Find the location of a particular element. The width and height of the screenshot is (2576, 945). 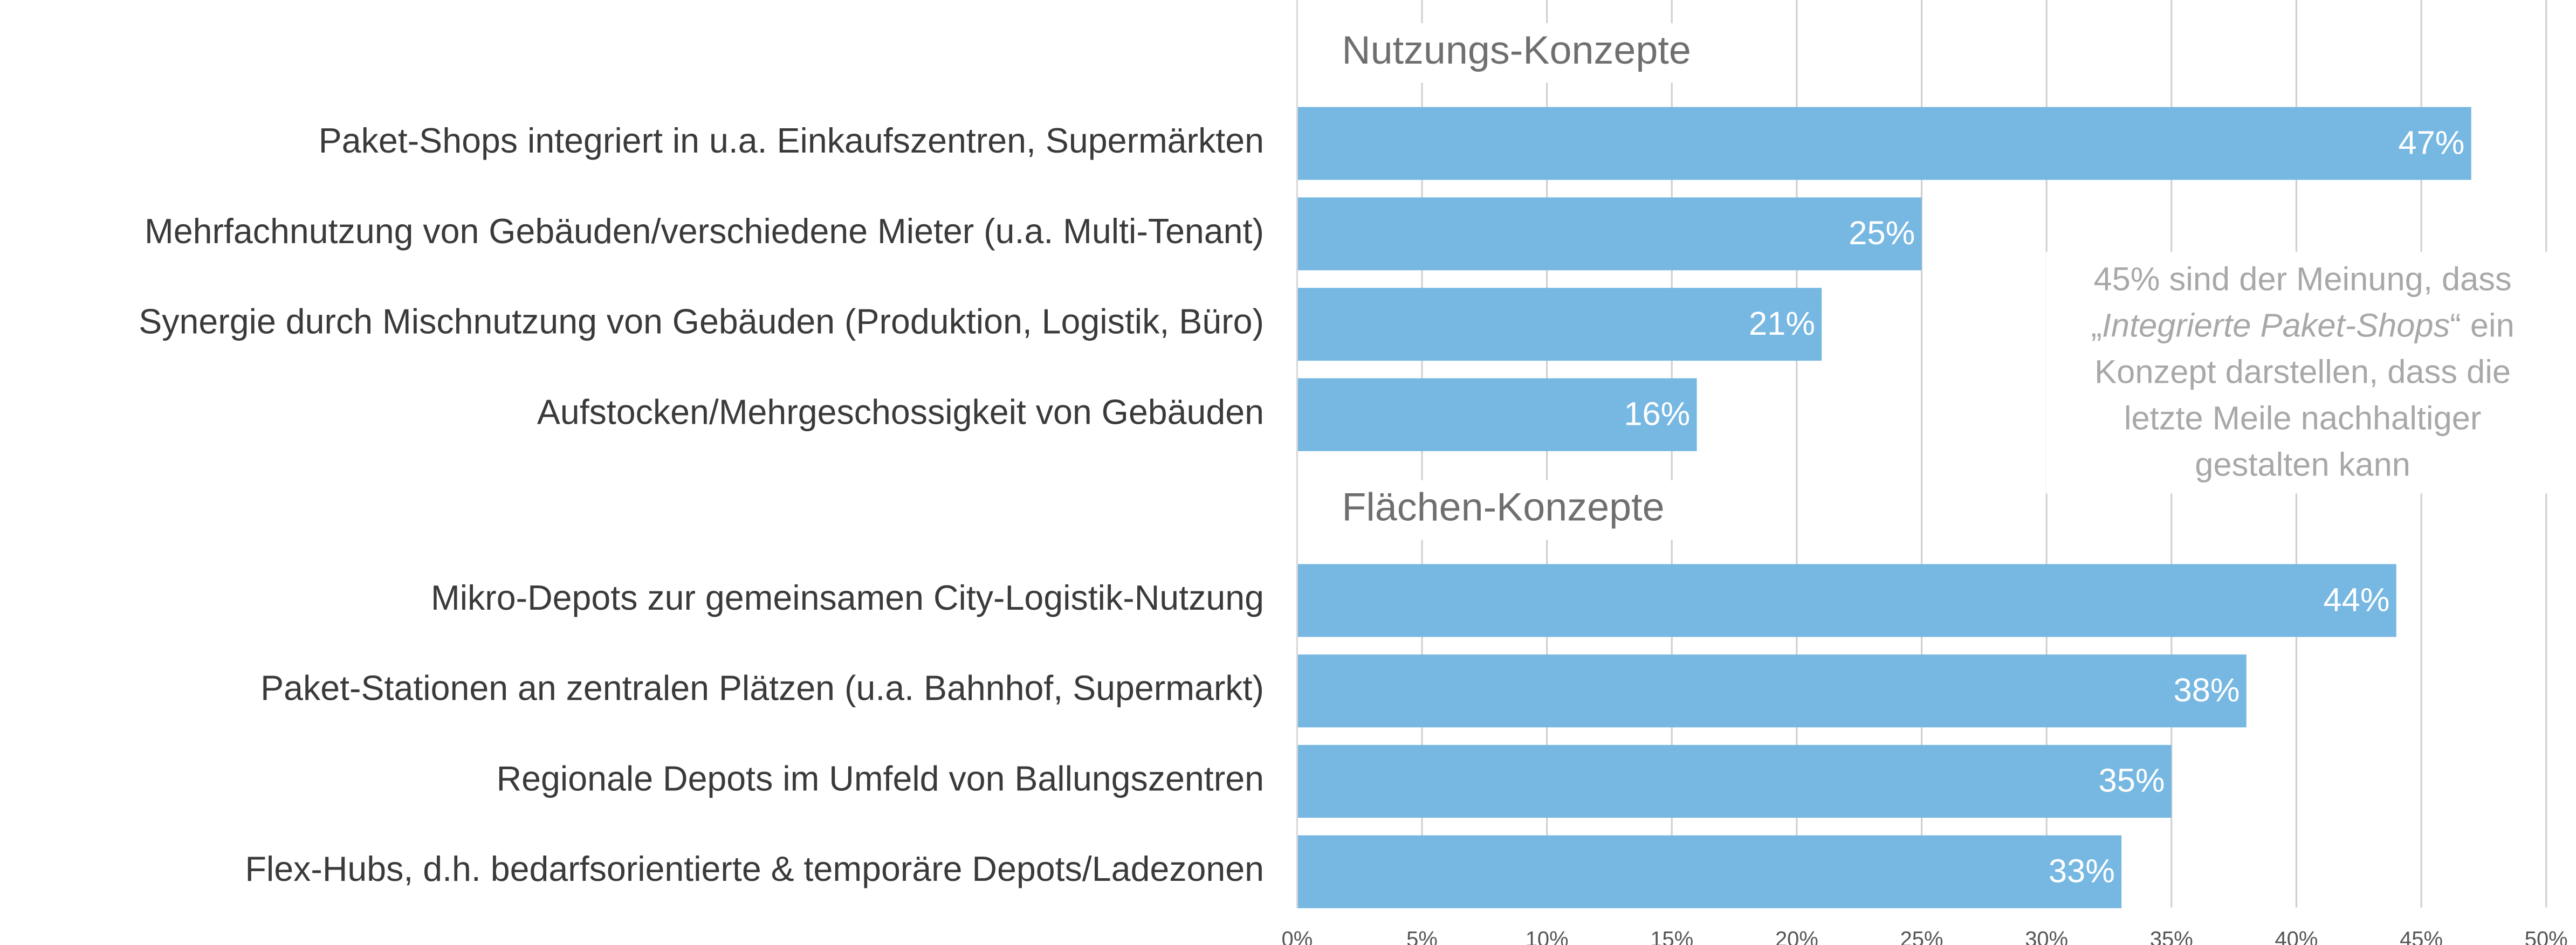

x-tick-label: 20% is located at coordinates (1797, 936).